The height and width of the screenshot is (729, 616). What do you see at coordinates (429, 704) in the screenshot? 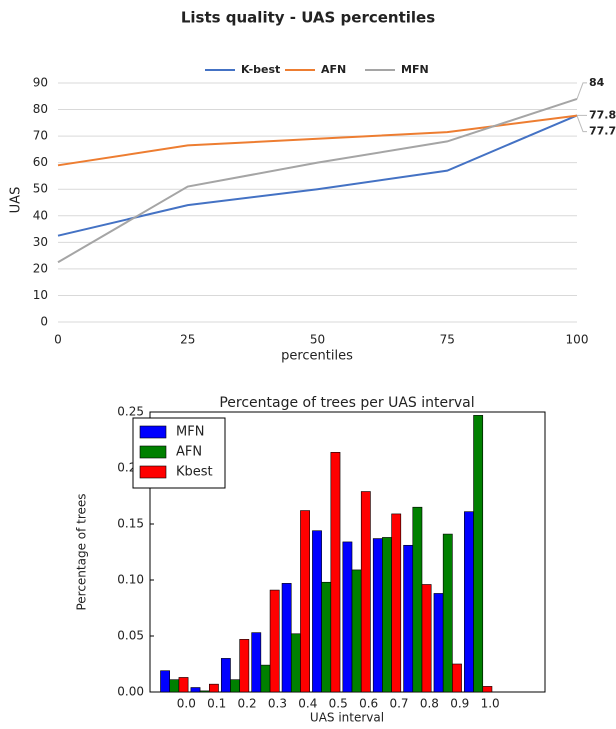
I see `x-tick-label: 0.8` at bounding box center [429, 704].